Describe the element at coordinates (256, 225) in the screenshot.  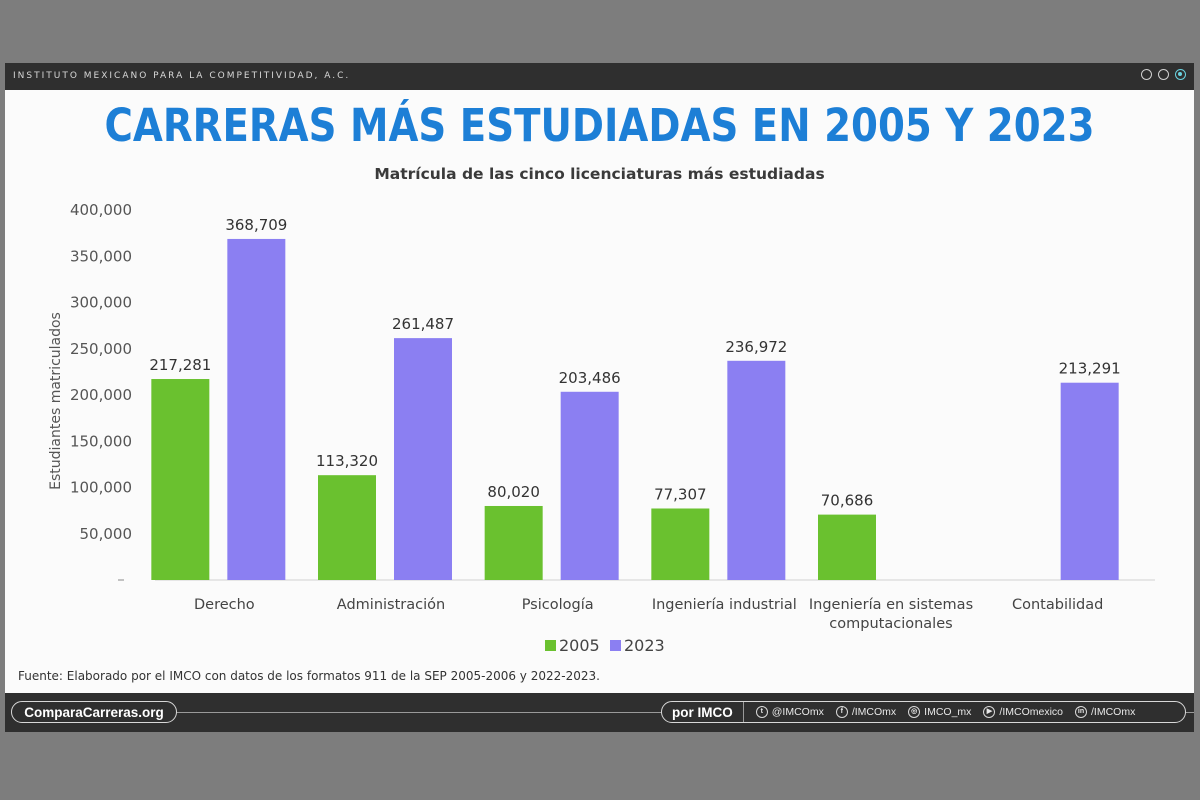
I see `data-label: 368,709` at that location.